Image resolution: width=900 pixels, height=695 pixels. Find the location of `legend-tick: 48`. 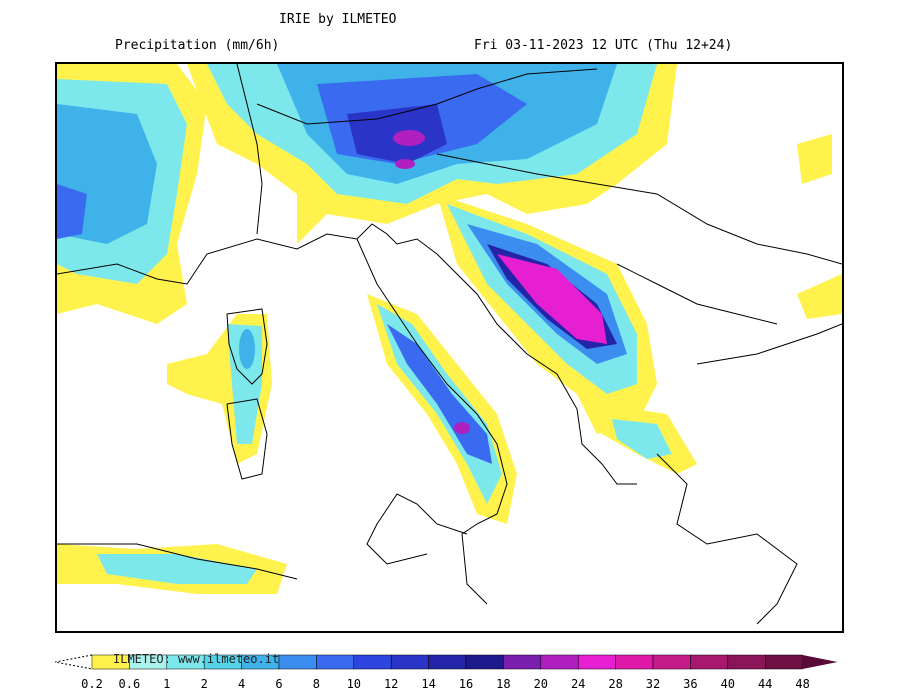

legend-tick: 48 is located at coordinates (802, 684).